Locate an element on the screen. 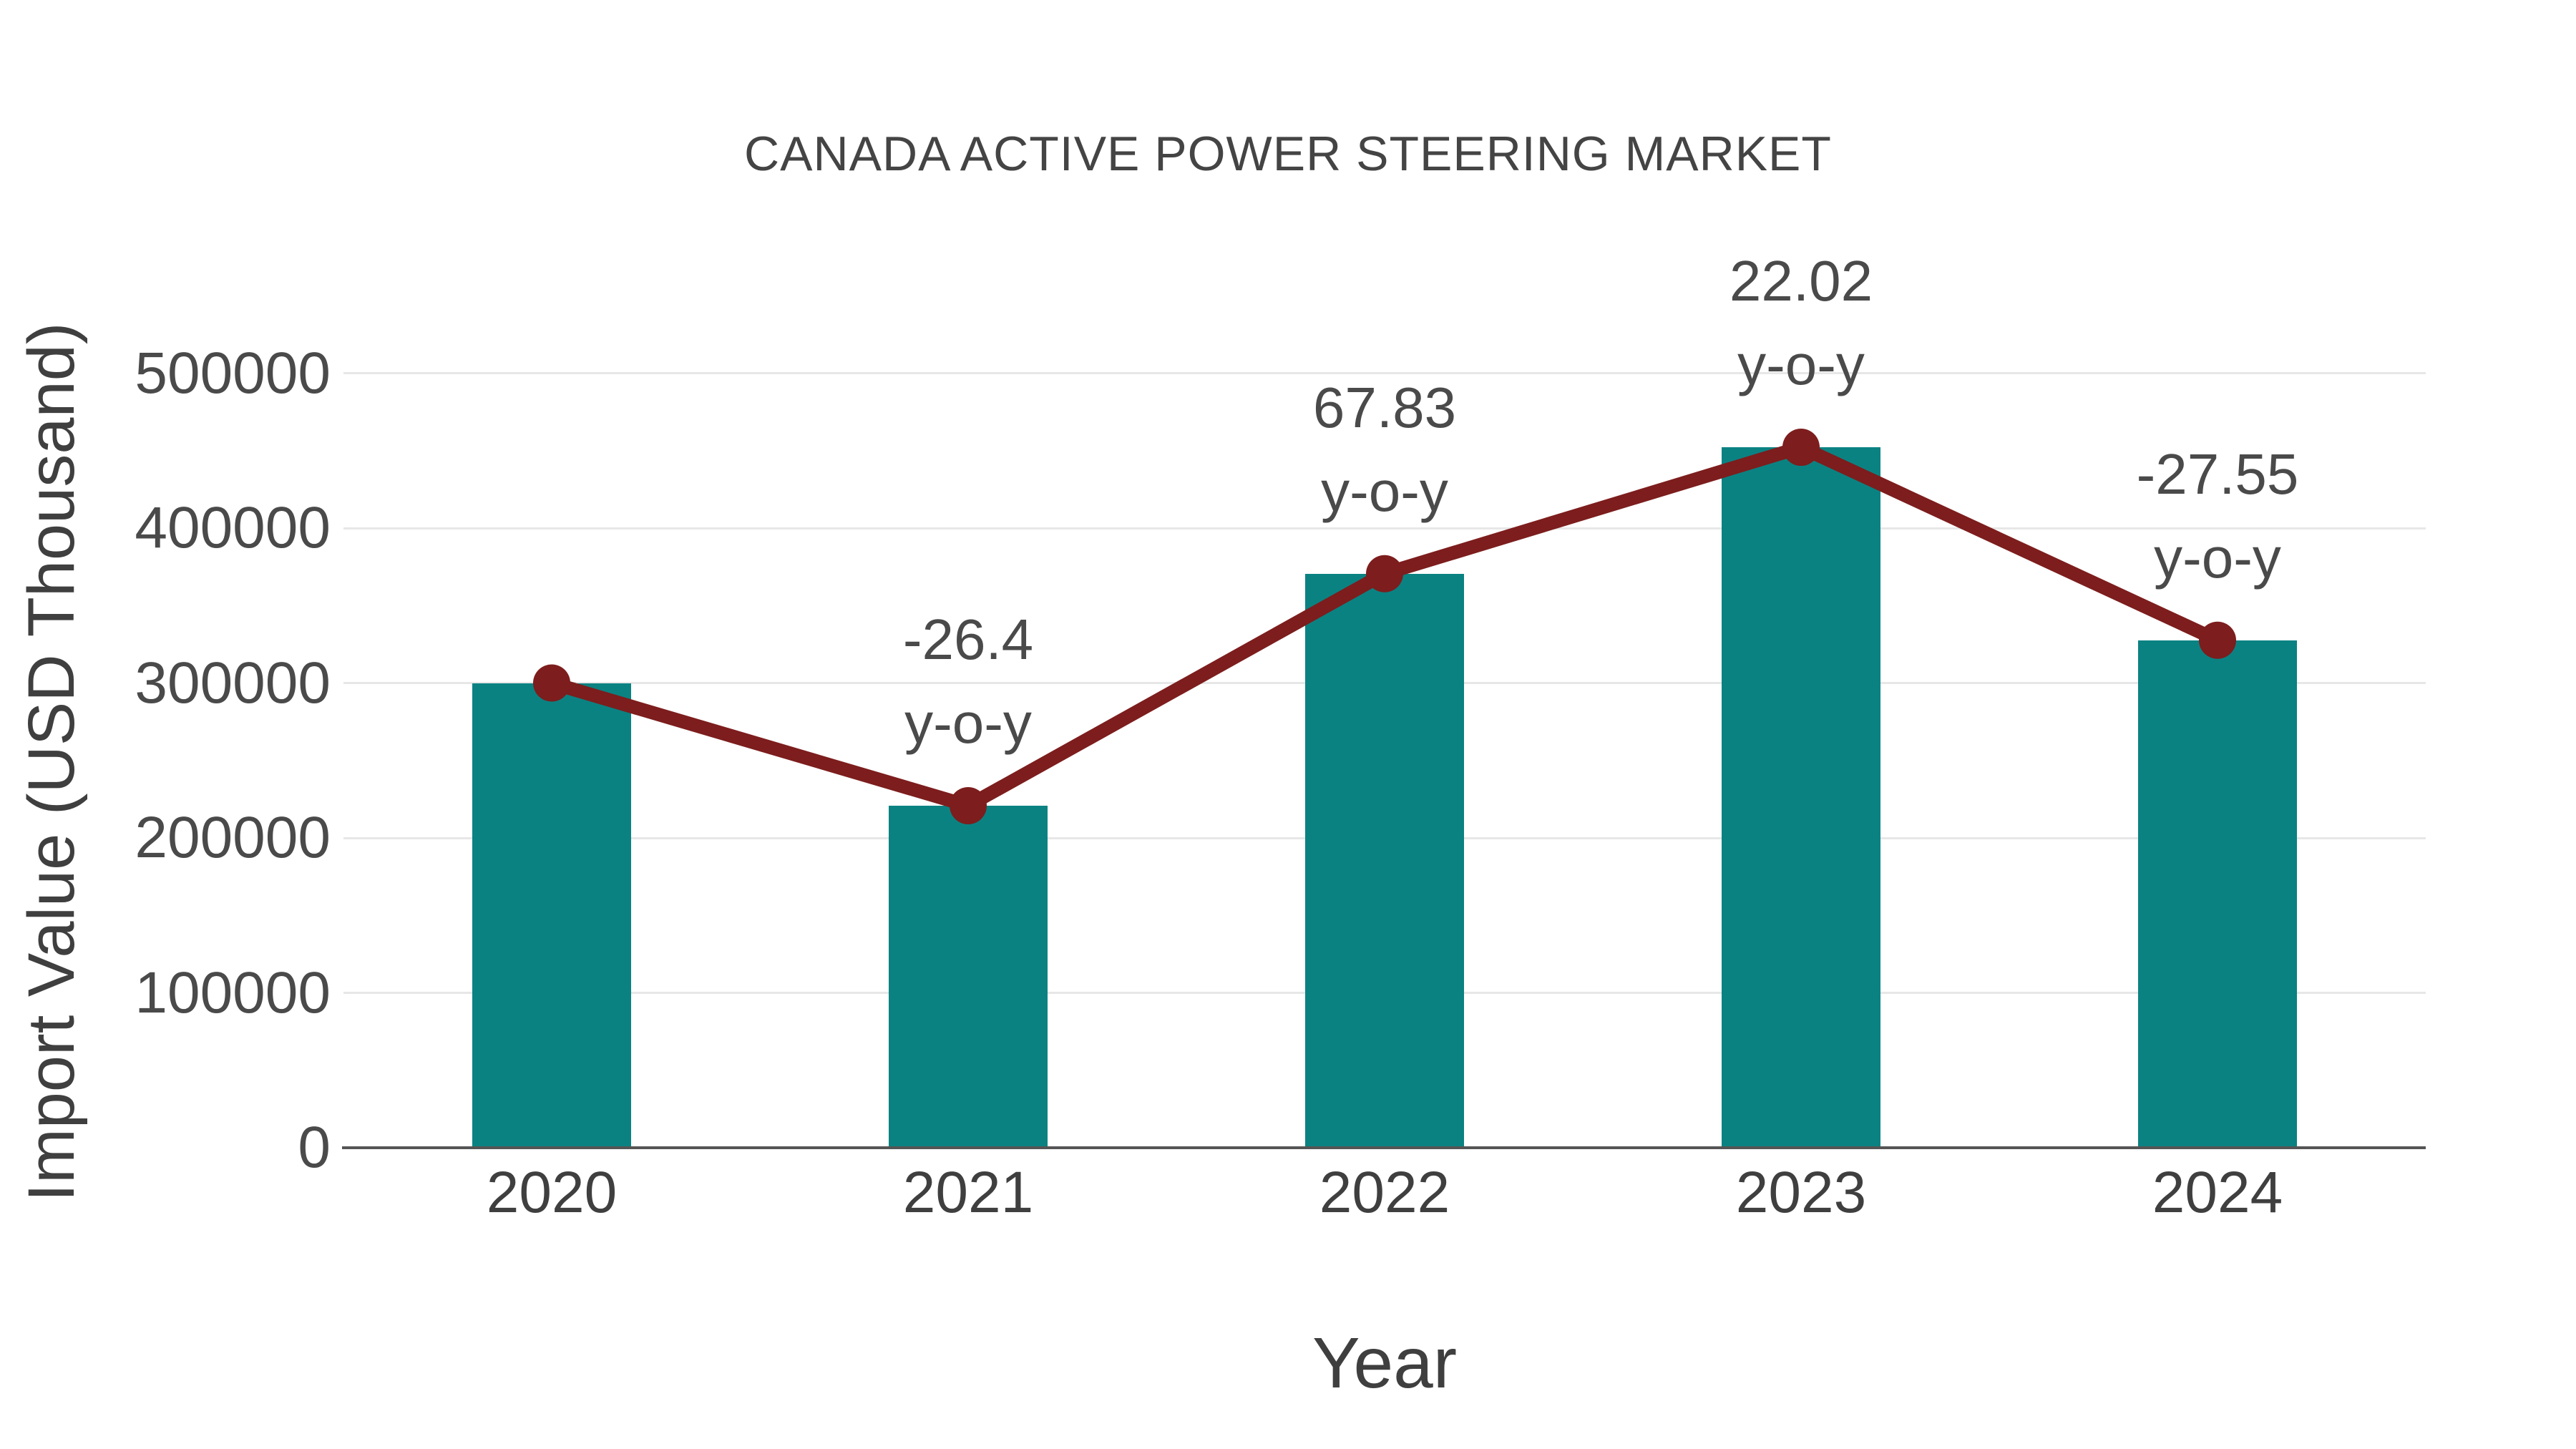  y-tick-label-0: 0 is located at coordinates (314, 1147).